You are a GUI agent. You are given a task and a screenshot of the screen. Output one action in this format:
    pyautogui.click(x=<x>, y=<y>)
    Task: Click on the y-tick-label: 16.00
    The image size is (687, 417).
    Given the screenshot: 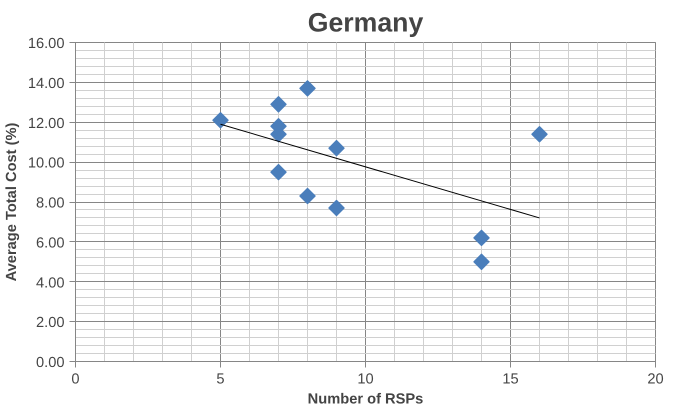 What is the action you would take?
    pyautogui.click(x=46, y=44)
    